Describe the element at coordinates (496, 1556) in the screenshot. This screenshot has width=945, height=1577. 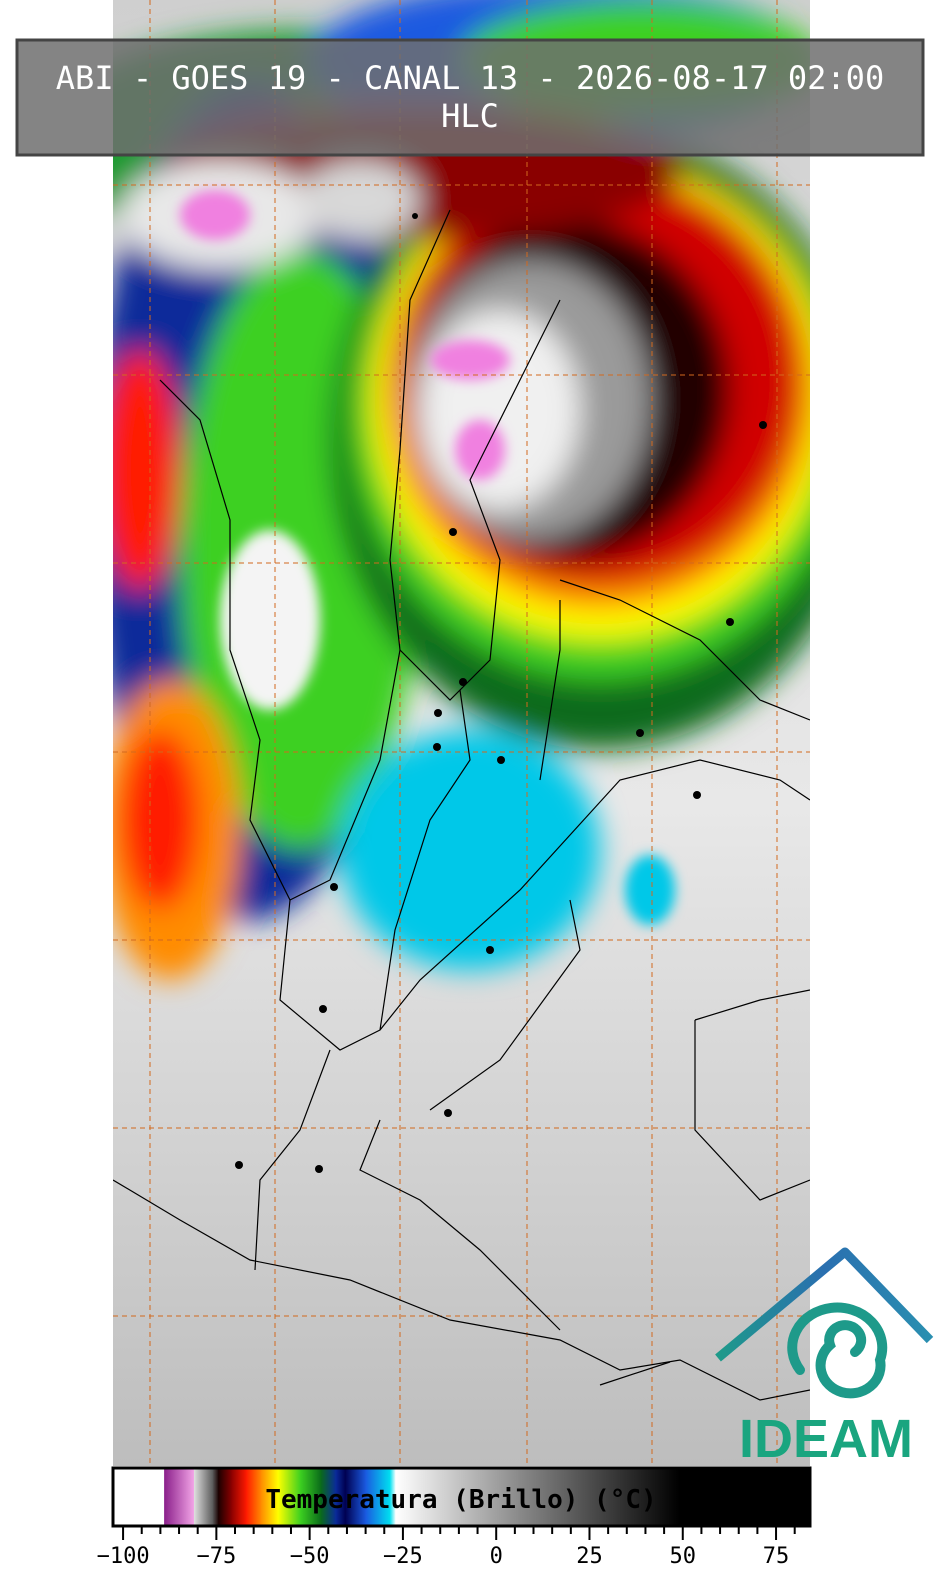
I see `tick-label: 0` at that location.